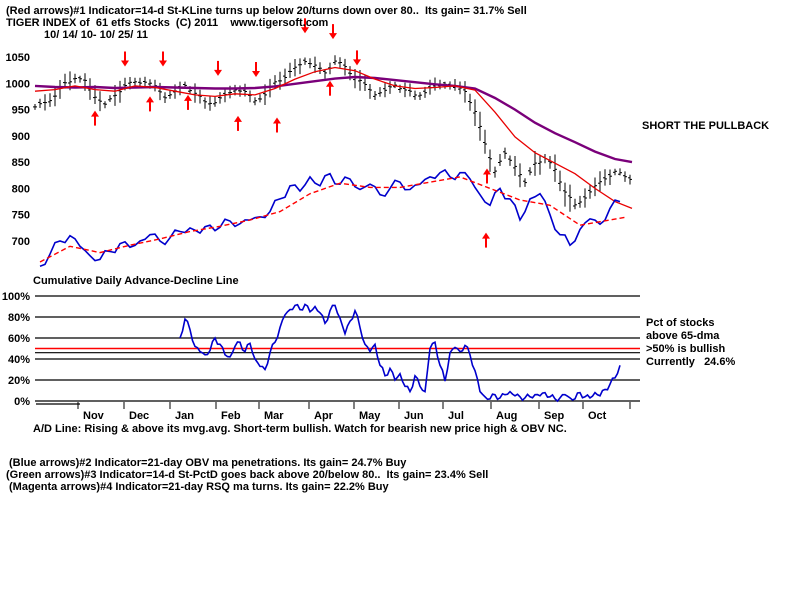 Image resolution: width=800 pixels, height=600 pixels. Describe the element at coordinates (19, 360) in the screenshot. I see `pct-y-axis-label: 40%` at that location.